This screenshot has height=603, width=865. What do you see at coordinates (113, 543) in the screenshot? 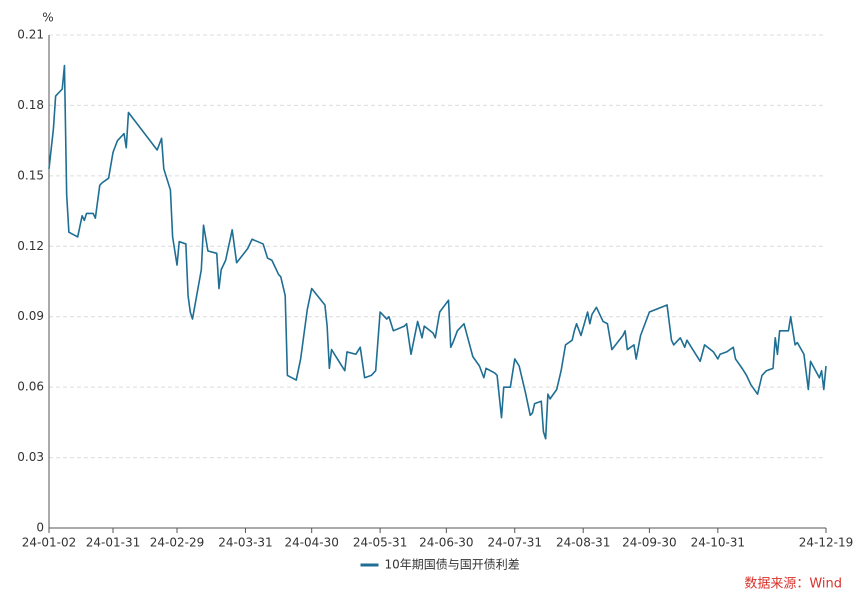
I see `x-tick-label: 24-01-31` at bounding box center [113, 543].